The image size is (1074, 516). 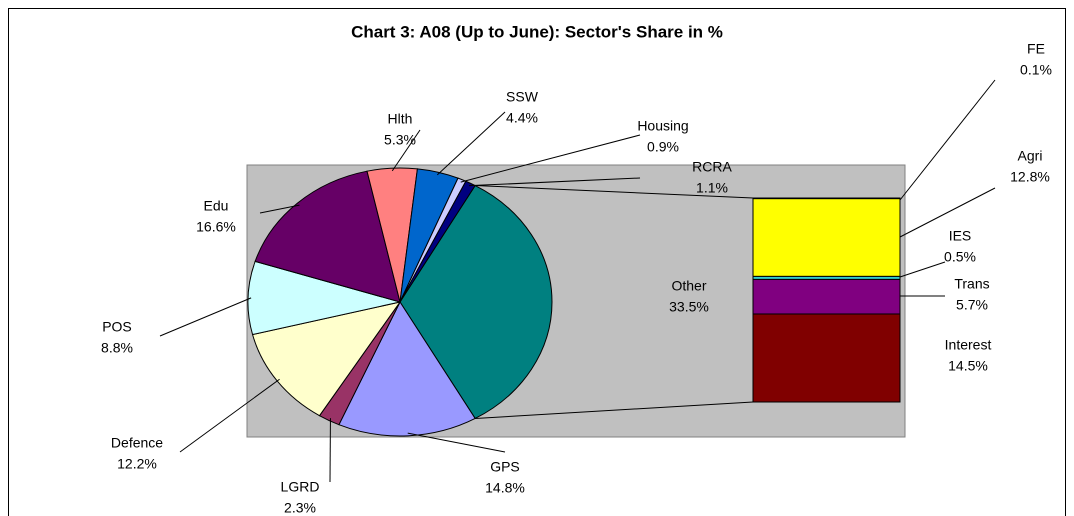 What do you see at coordinates (300, 508) in the screenshot?
I see `slice-value-label: 2.3%` at bounding box center [300, 508].